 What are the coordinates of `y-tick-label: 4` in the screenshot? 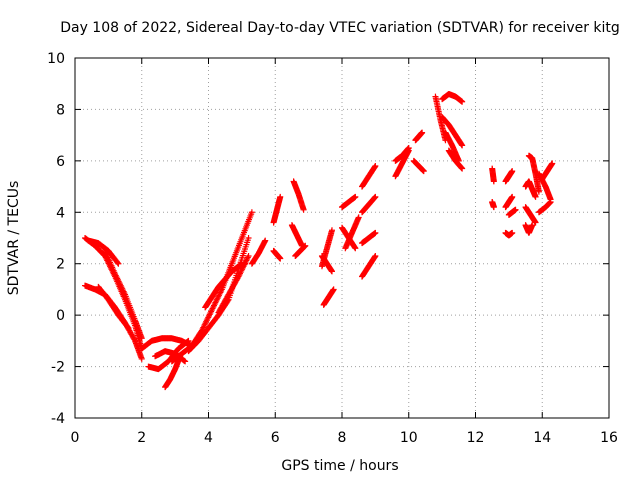 It's located at (60, 213).